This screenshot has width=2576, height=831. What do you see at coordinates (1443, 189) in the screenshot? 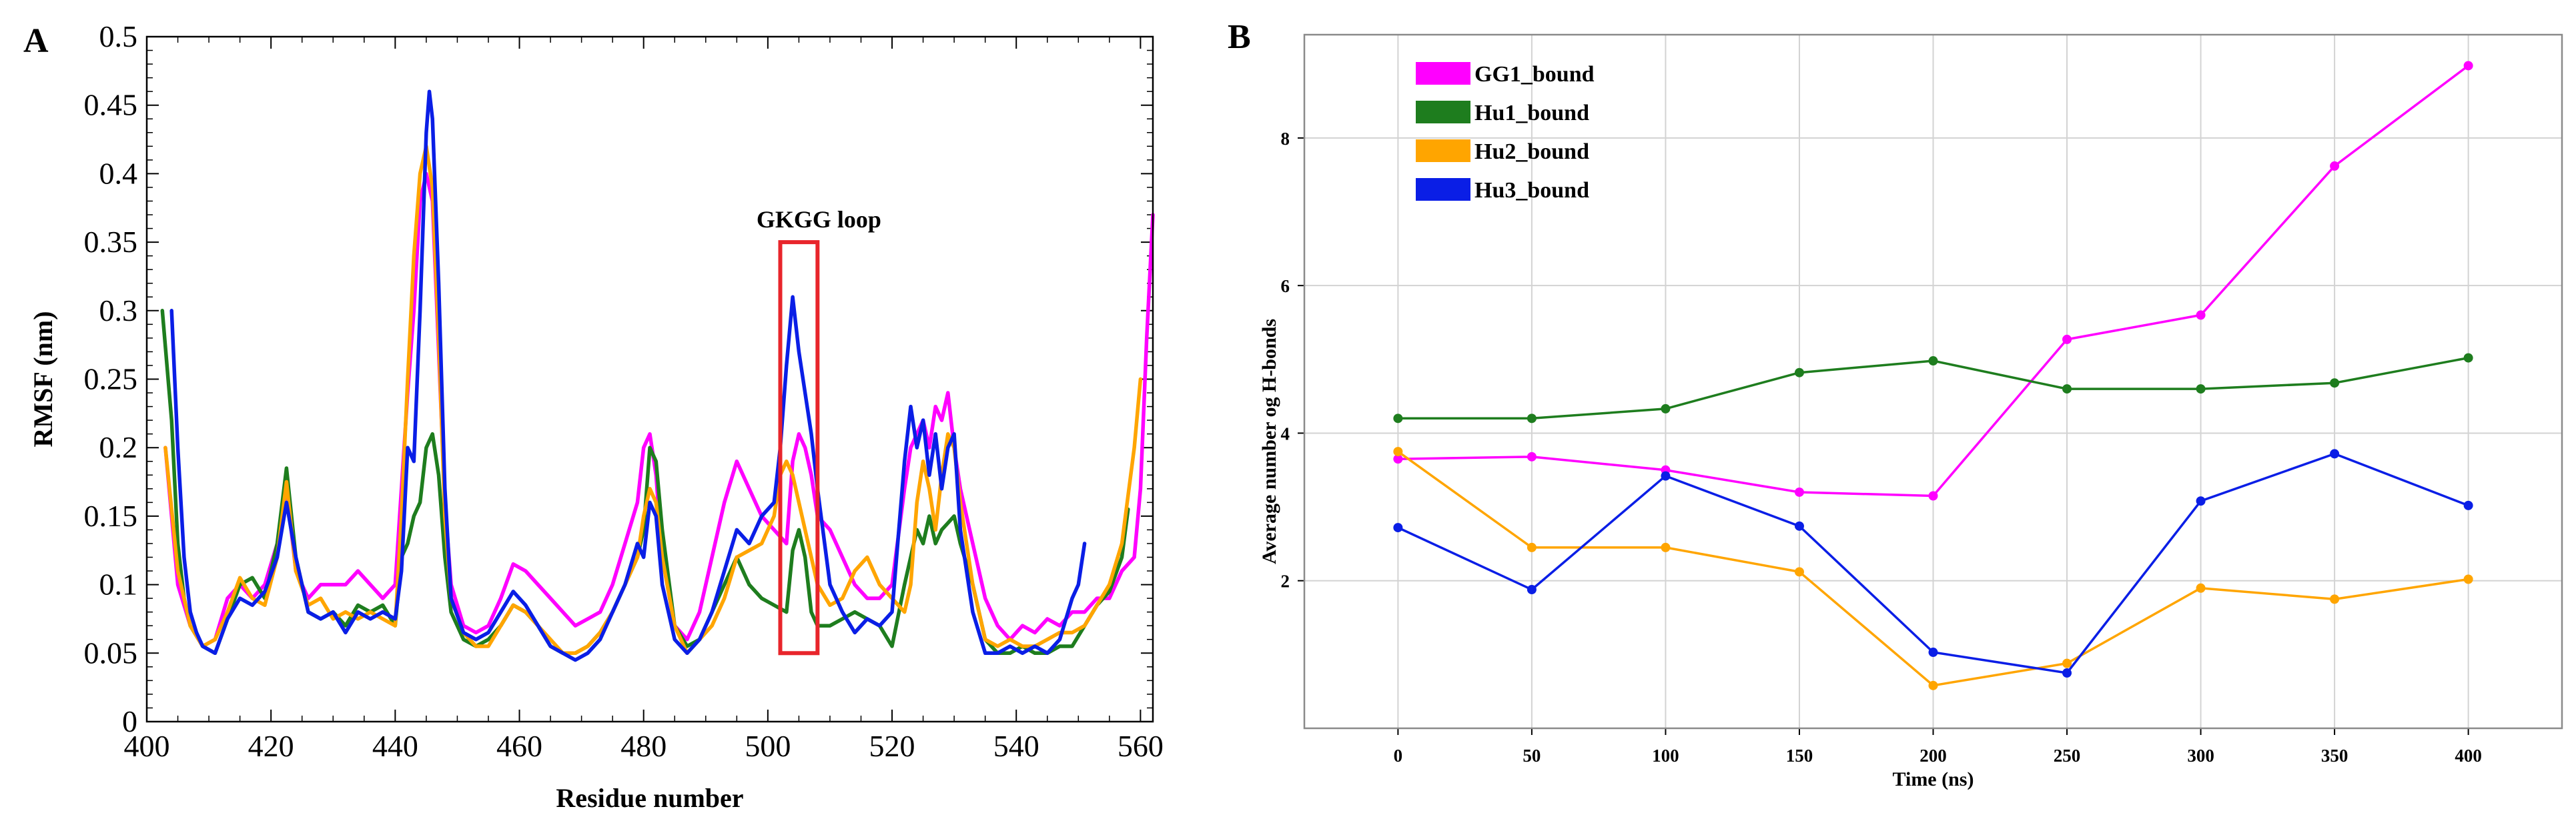
I see `legend-swatch-hu3-bound` at bounding box center [1443, 189].